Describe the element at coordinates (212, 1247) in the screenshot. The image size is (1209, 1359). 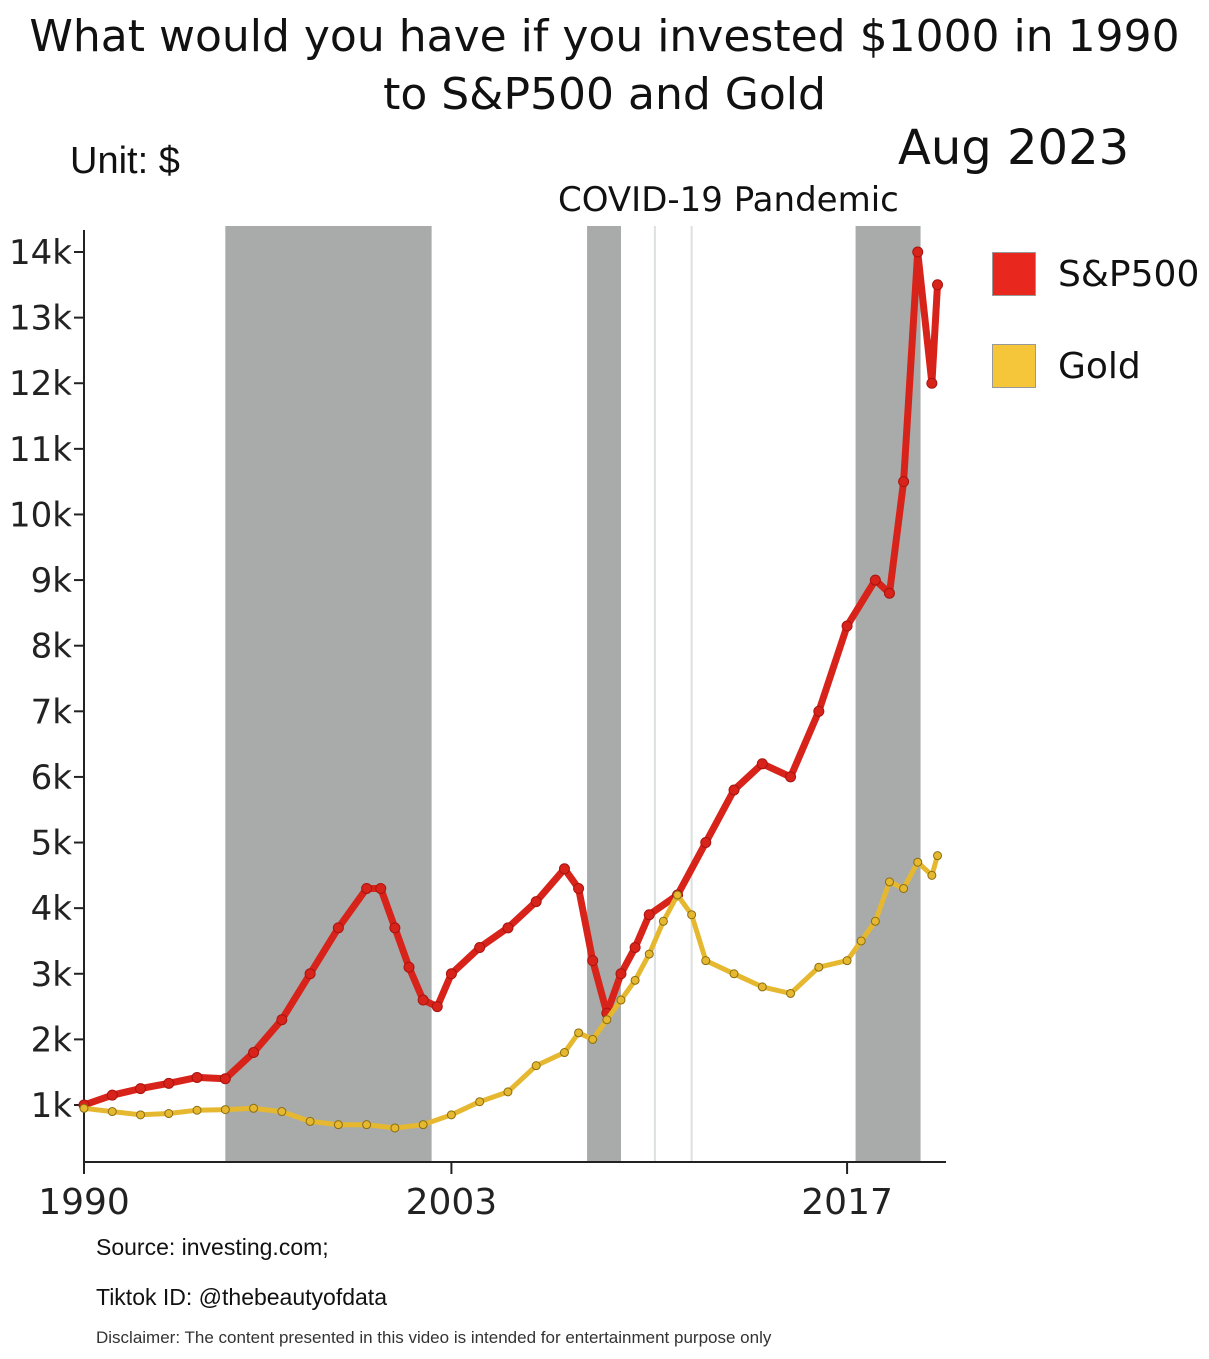
I see `source-note: Source: investing.com;` at that location.